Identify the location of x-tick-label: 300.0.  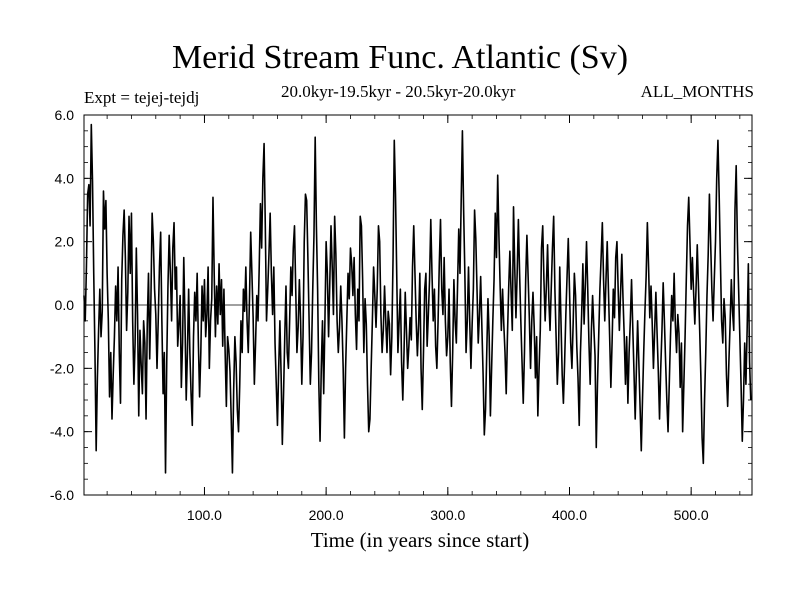
(447, 515).